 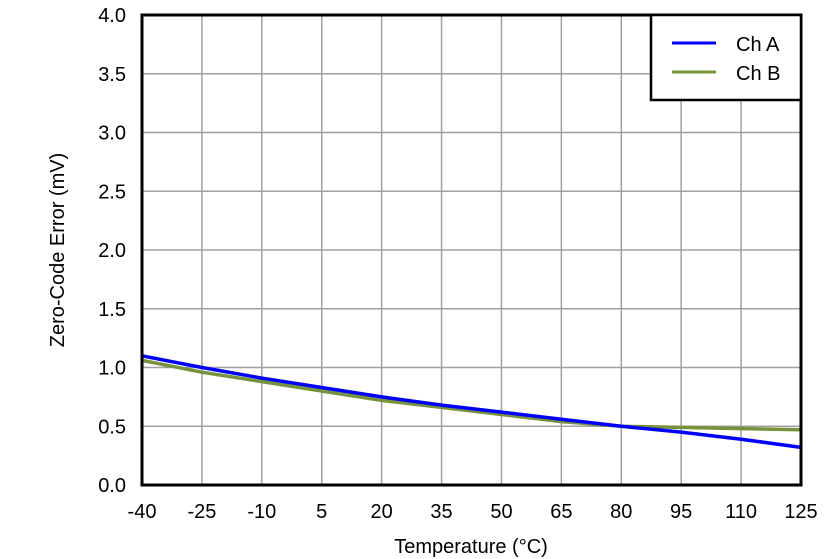 What do you see at coordinates (58, 250) in the screenshot?
I see `y-axis-label: Zero-Code Error (mV)` at bounding box center [58, 250].